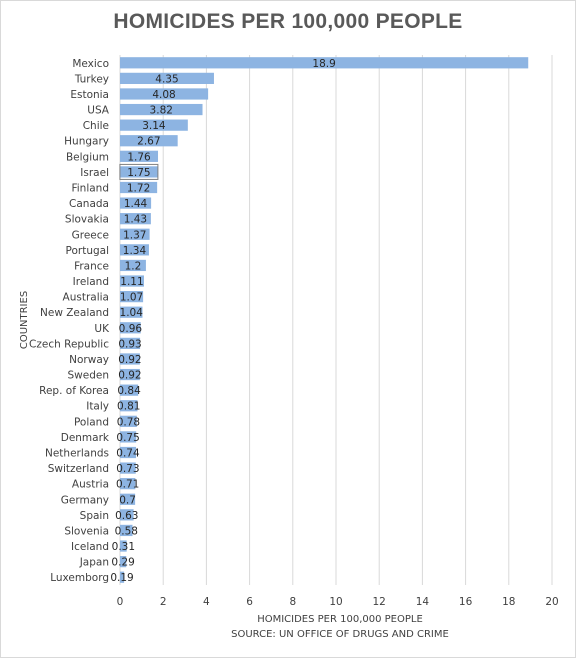 Image resolution: width=576 pixels, height=658 pixels. I want to click on data-label: 0.81, so click(128, 407).